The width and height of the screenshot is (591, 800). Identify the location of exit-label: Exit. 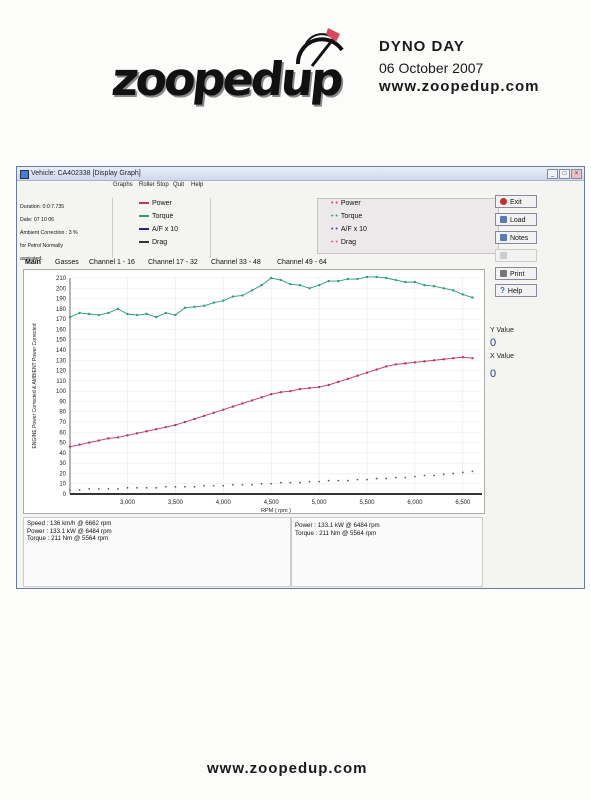
(516, 202).